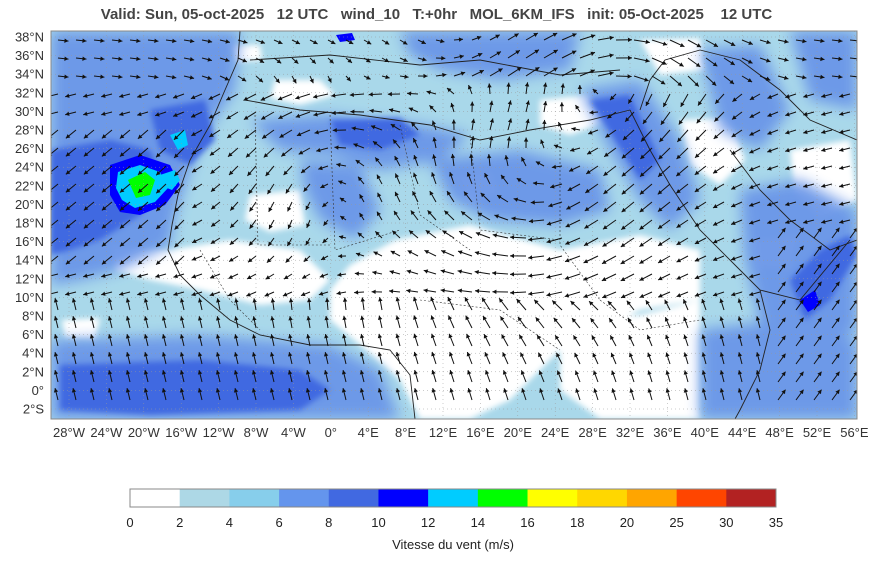 Image resolution: width=873 pixels, height=563 pixels. What do you see at coordinates (368, 432) in the screenshot?
I see `lon-tick-label: 4°E` at bounding box center [368, 432].